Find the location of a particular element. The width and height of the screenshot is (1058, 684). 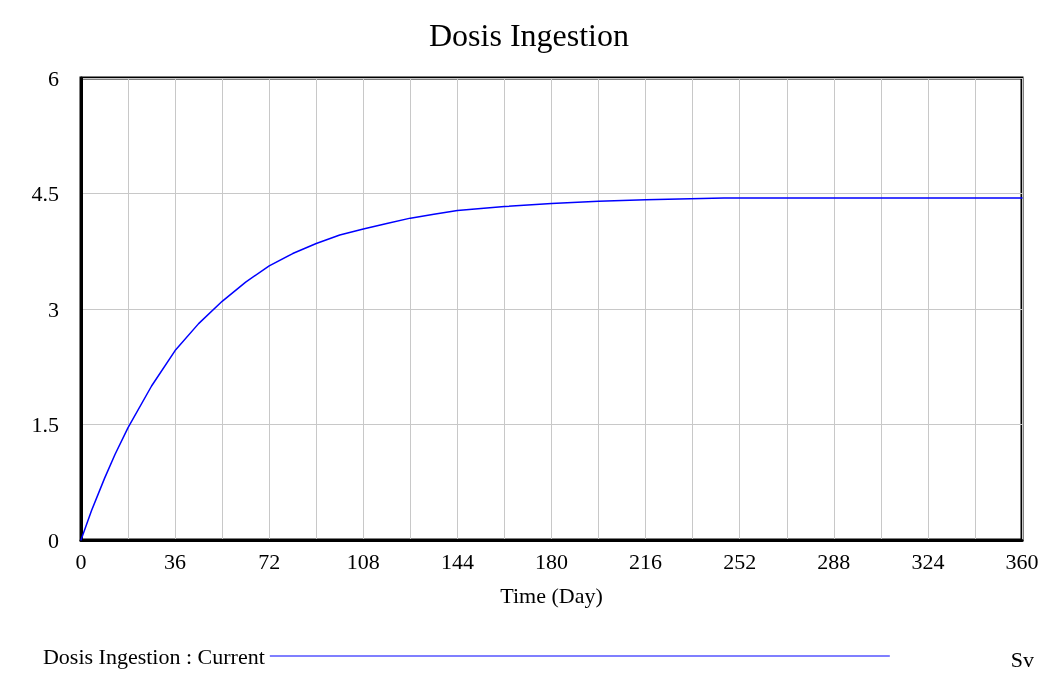

y-tick-label: 3 is located at coordinates (53, 309).